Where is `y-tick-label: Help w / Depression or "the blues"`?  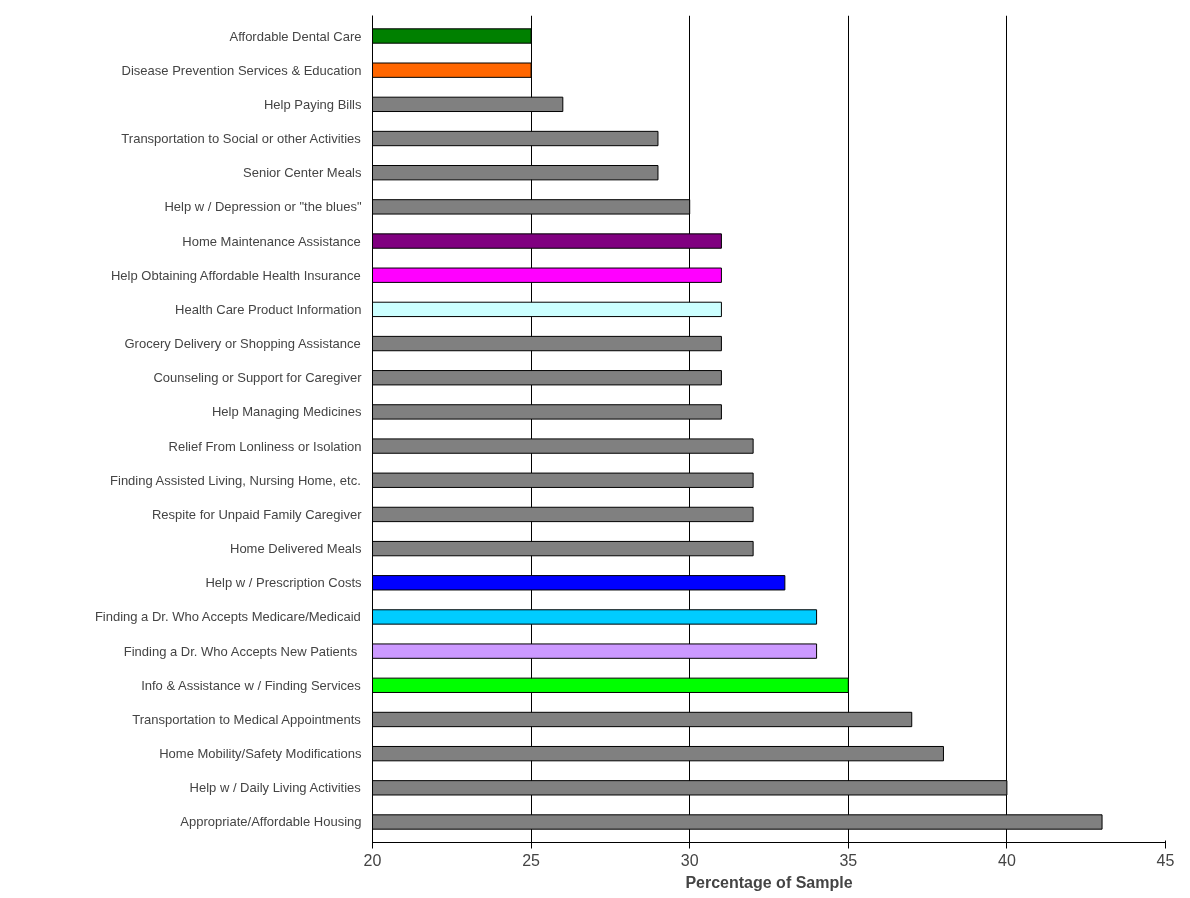 y-tick-label: Help w / Depression or "the blues" is located at coordinates (263, 207).